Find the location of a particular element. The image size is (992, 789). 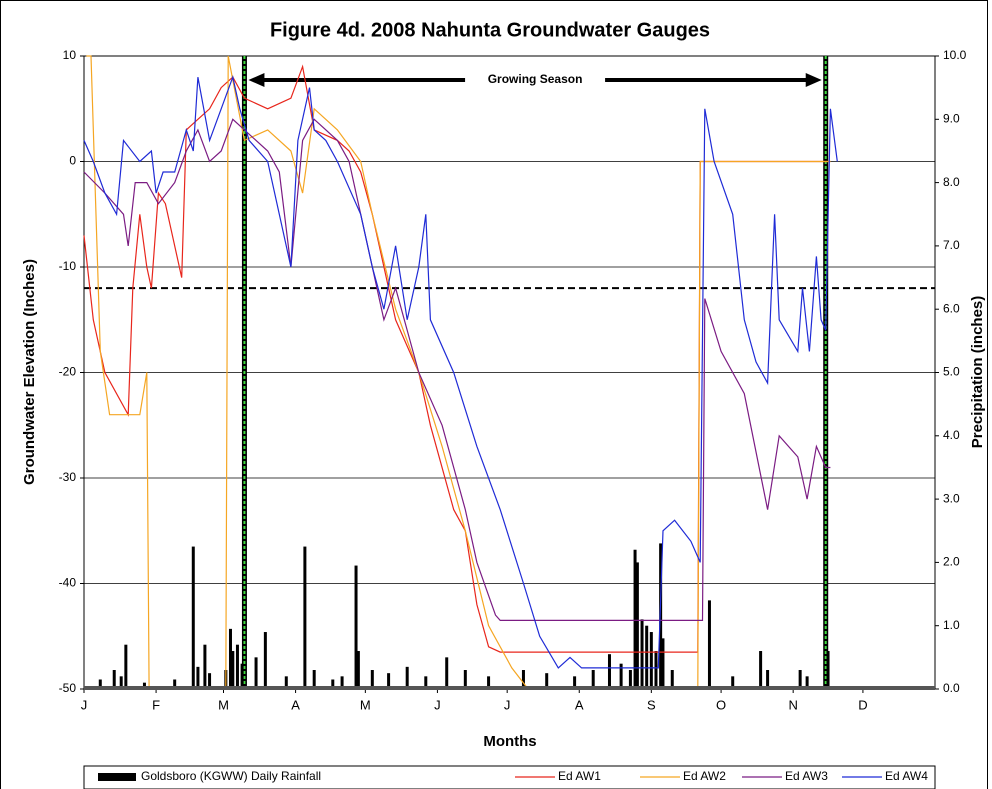

y2-tick-label: 7.0 is located at coordinates (951, 245).